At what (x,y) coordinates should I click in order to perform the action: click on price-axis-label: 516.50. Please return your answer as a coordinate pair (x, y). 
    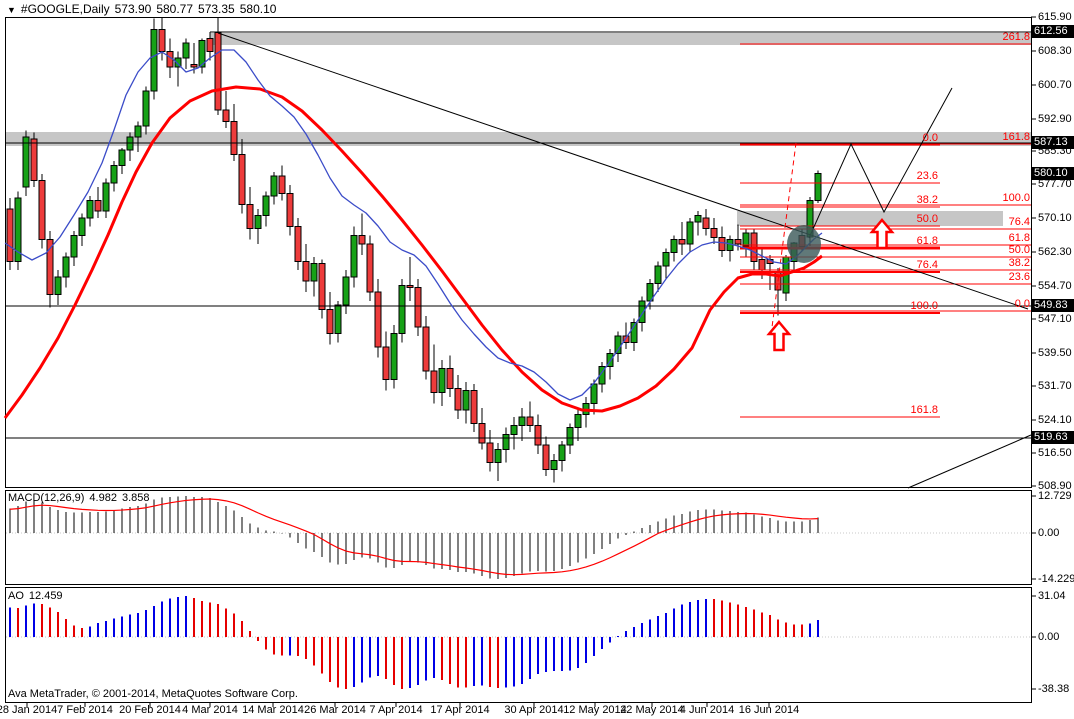
    Looking at the image, I should click on (1055, 453).